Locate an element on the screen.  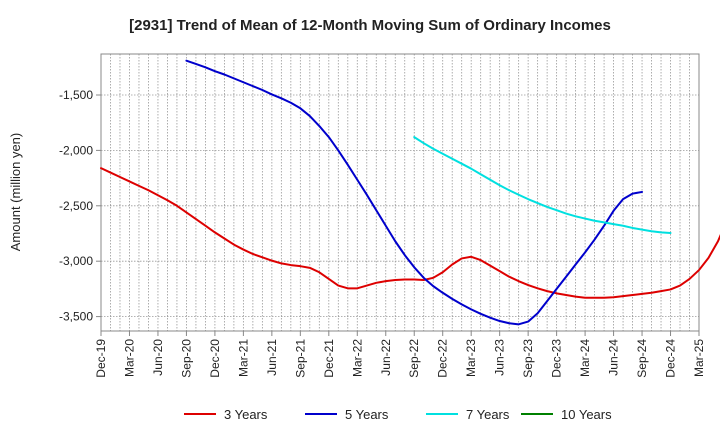
x-tick-label: Dec-20 is located at coordinates (215, 358).